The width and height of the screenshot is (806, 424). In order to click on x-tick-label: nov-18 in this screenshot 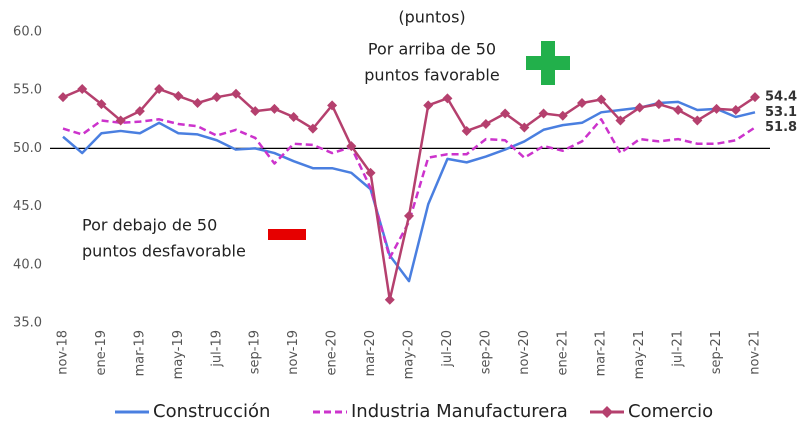, I will do `click(63, 352)`.